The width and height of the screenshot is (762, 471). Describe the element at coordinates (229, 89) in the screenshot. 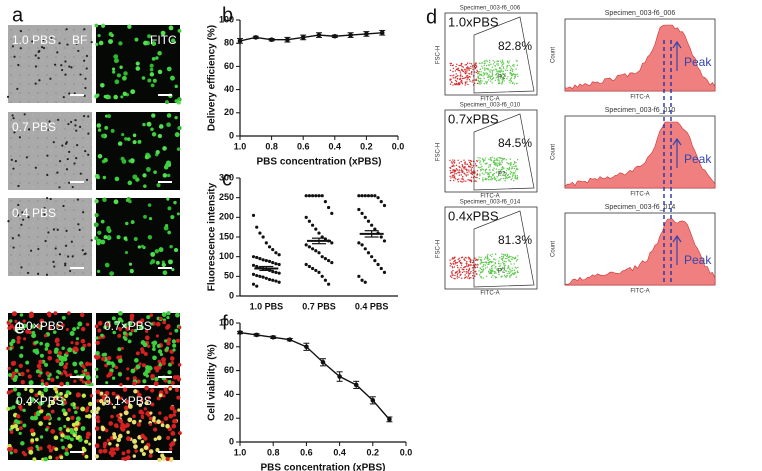

I see `y-tick-label: 40` at that location.